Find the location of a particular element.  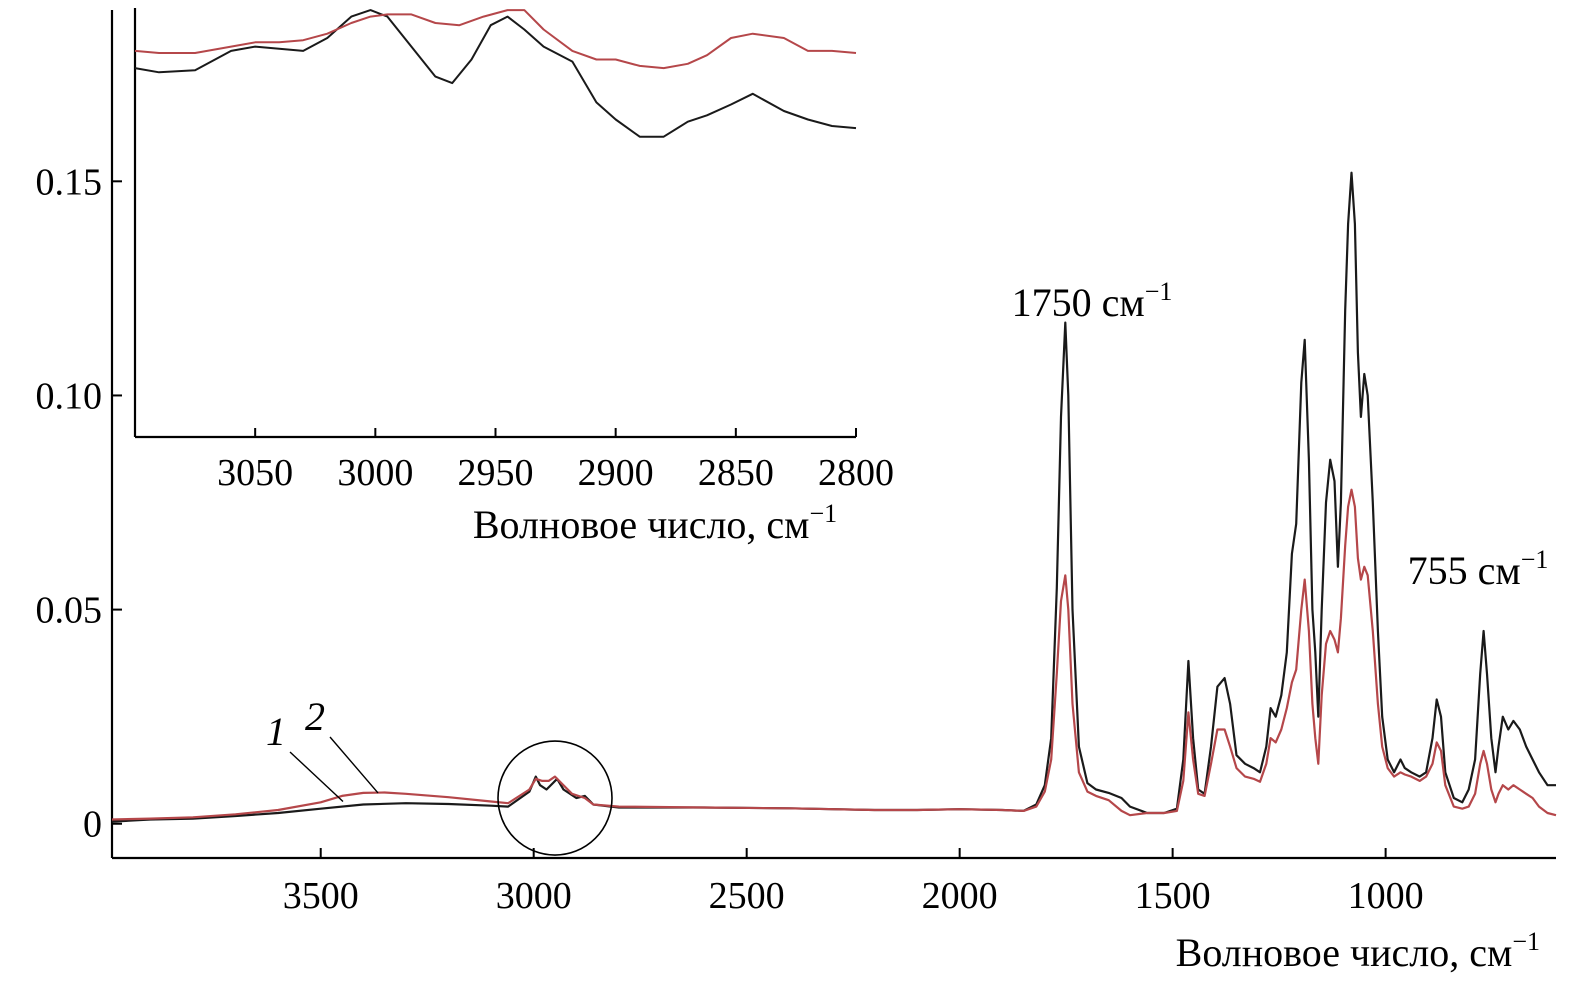

x-tick-label: 1500 is located at coordinates (1173, 896).